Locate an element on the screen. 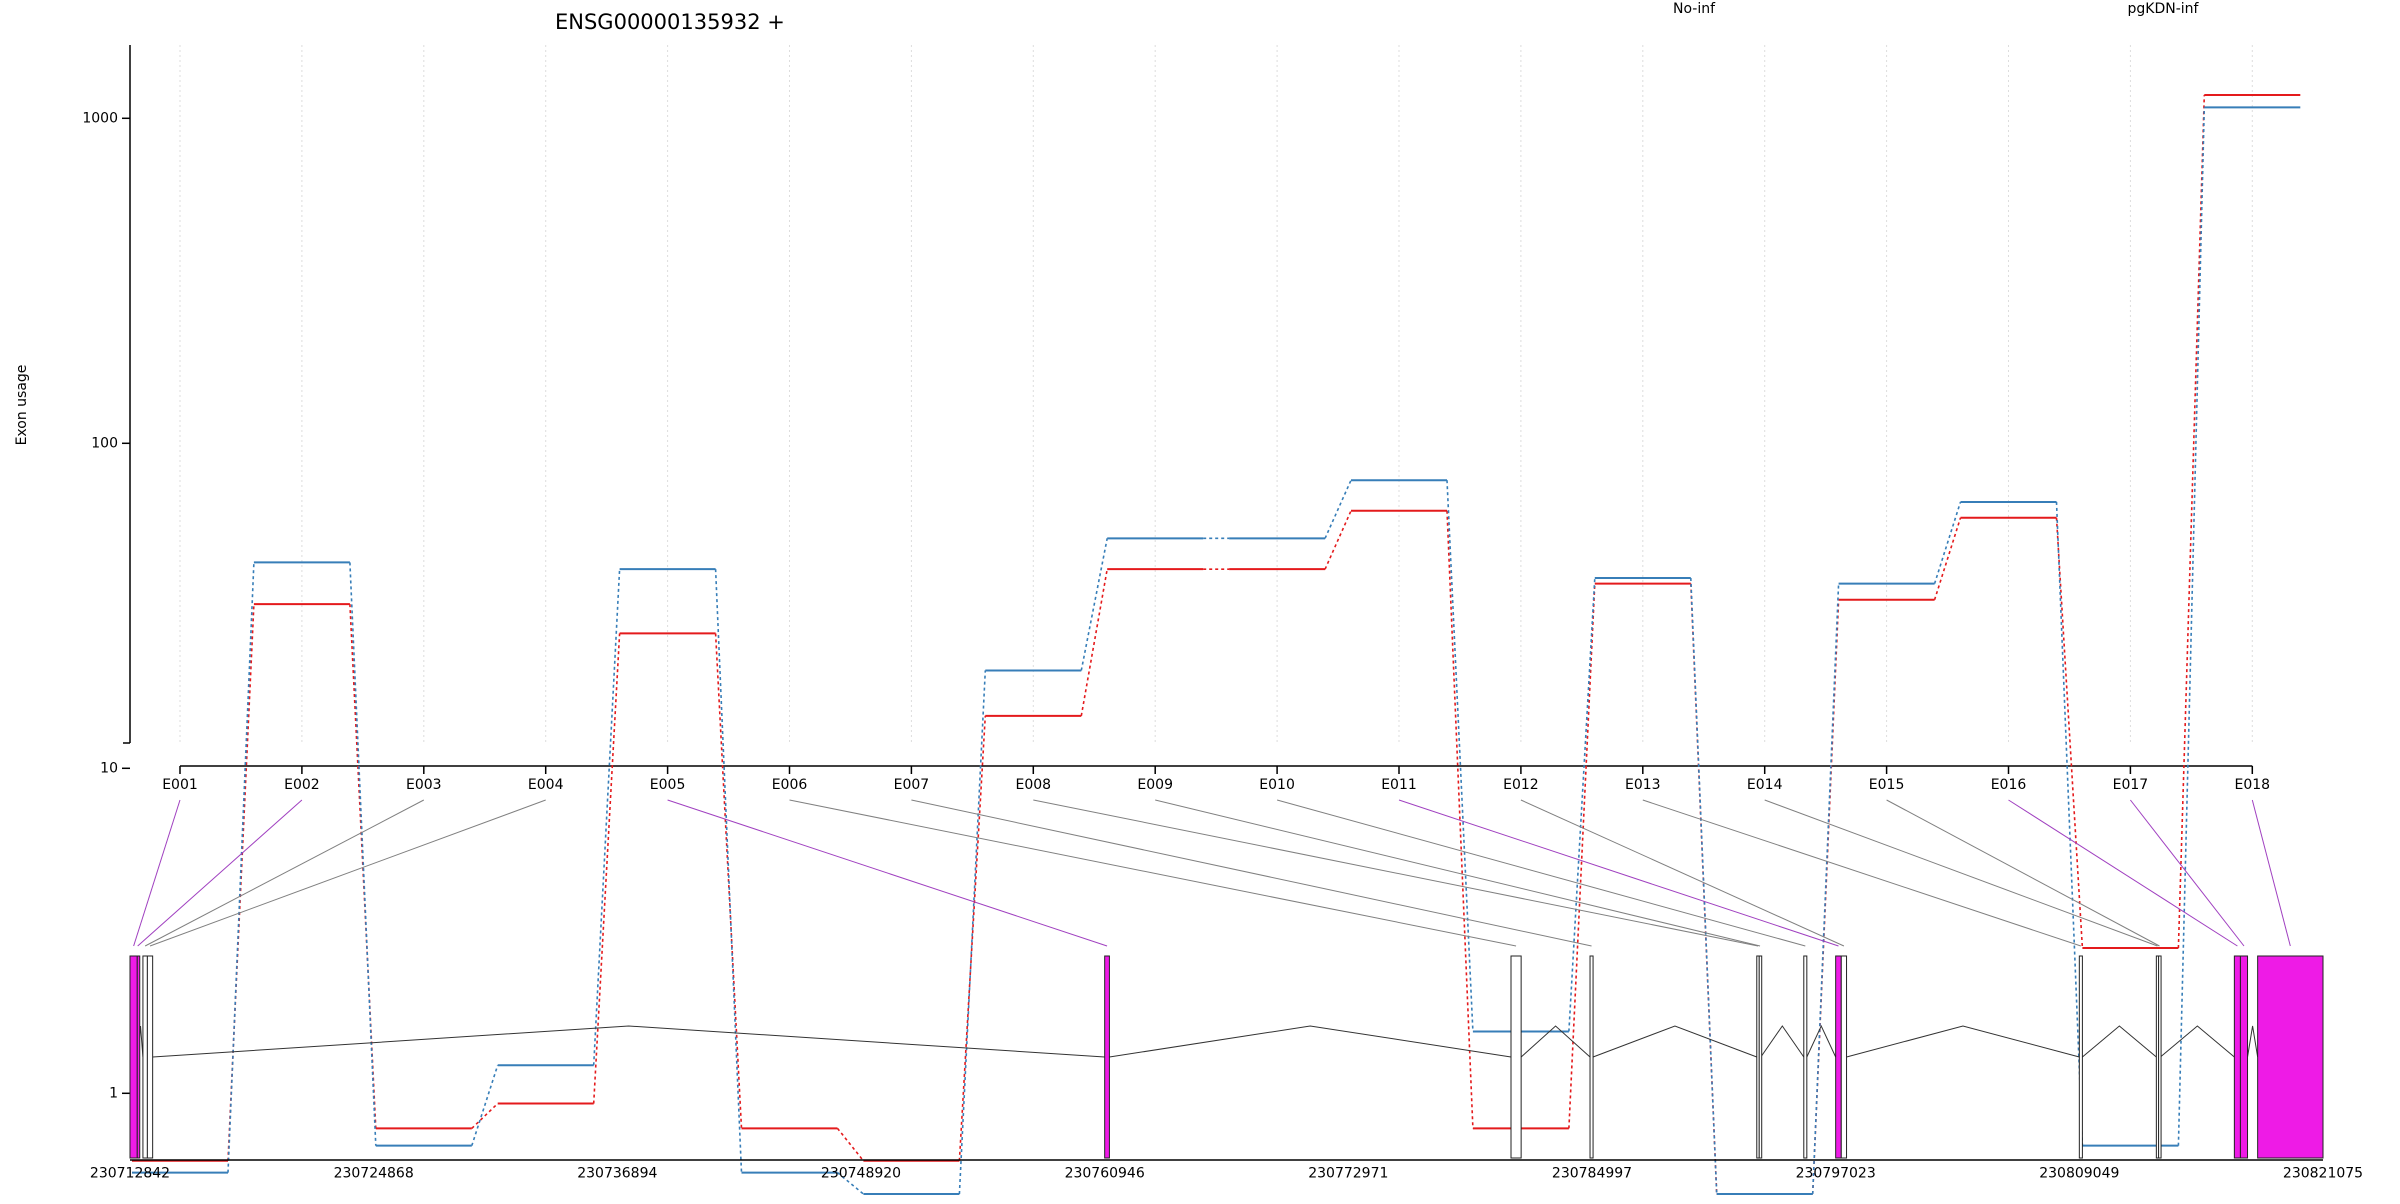 This screenshot has width=2400, height=1204. y-tick-label-100: 100 is located at coordinates (104, 443).